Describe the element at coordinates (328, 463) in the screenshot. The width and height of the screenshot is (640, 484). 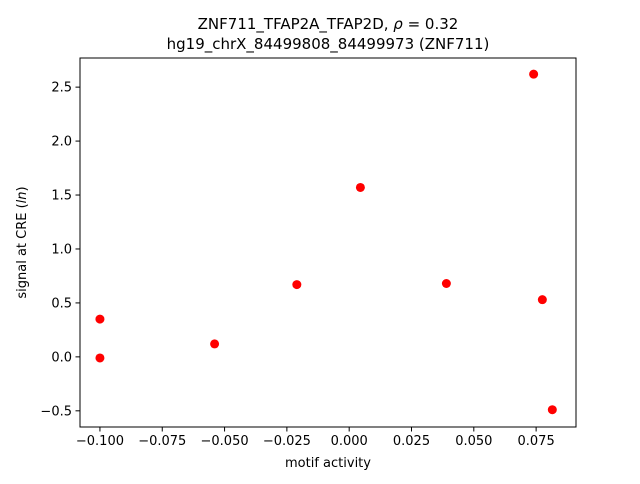
I see `x-axis-label: motif activity` at that location.